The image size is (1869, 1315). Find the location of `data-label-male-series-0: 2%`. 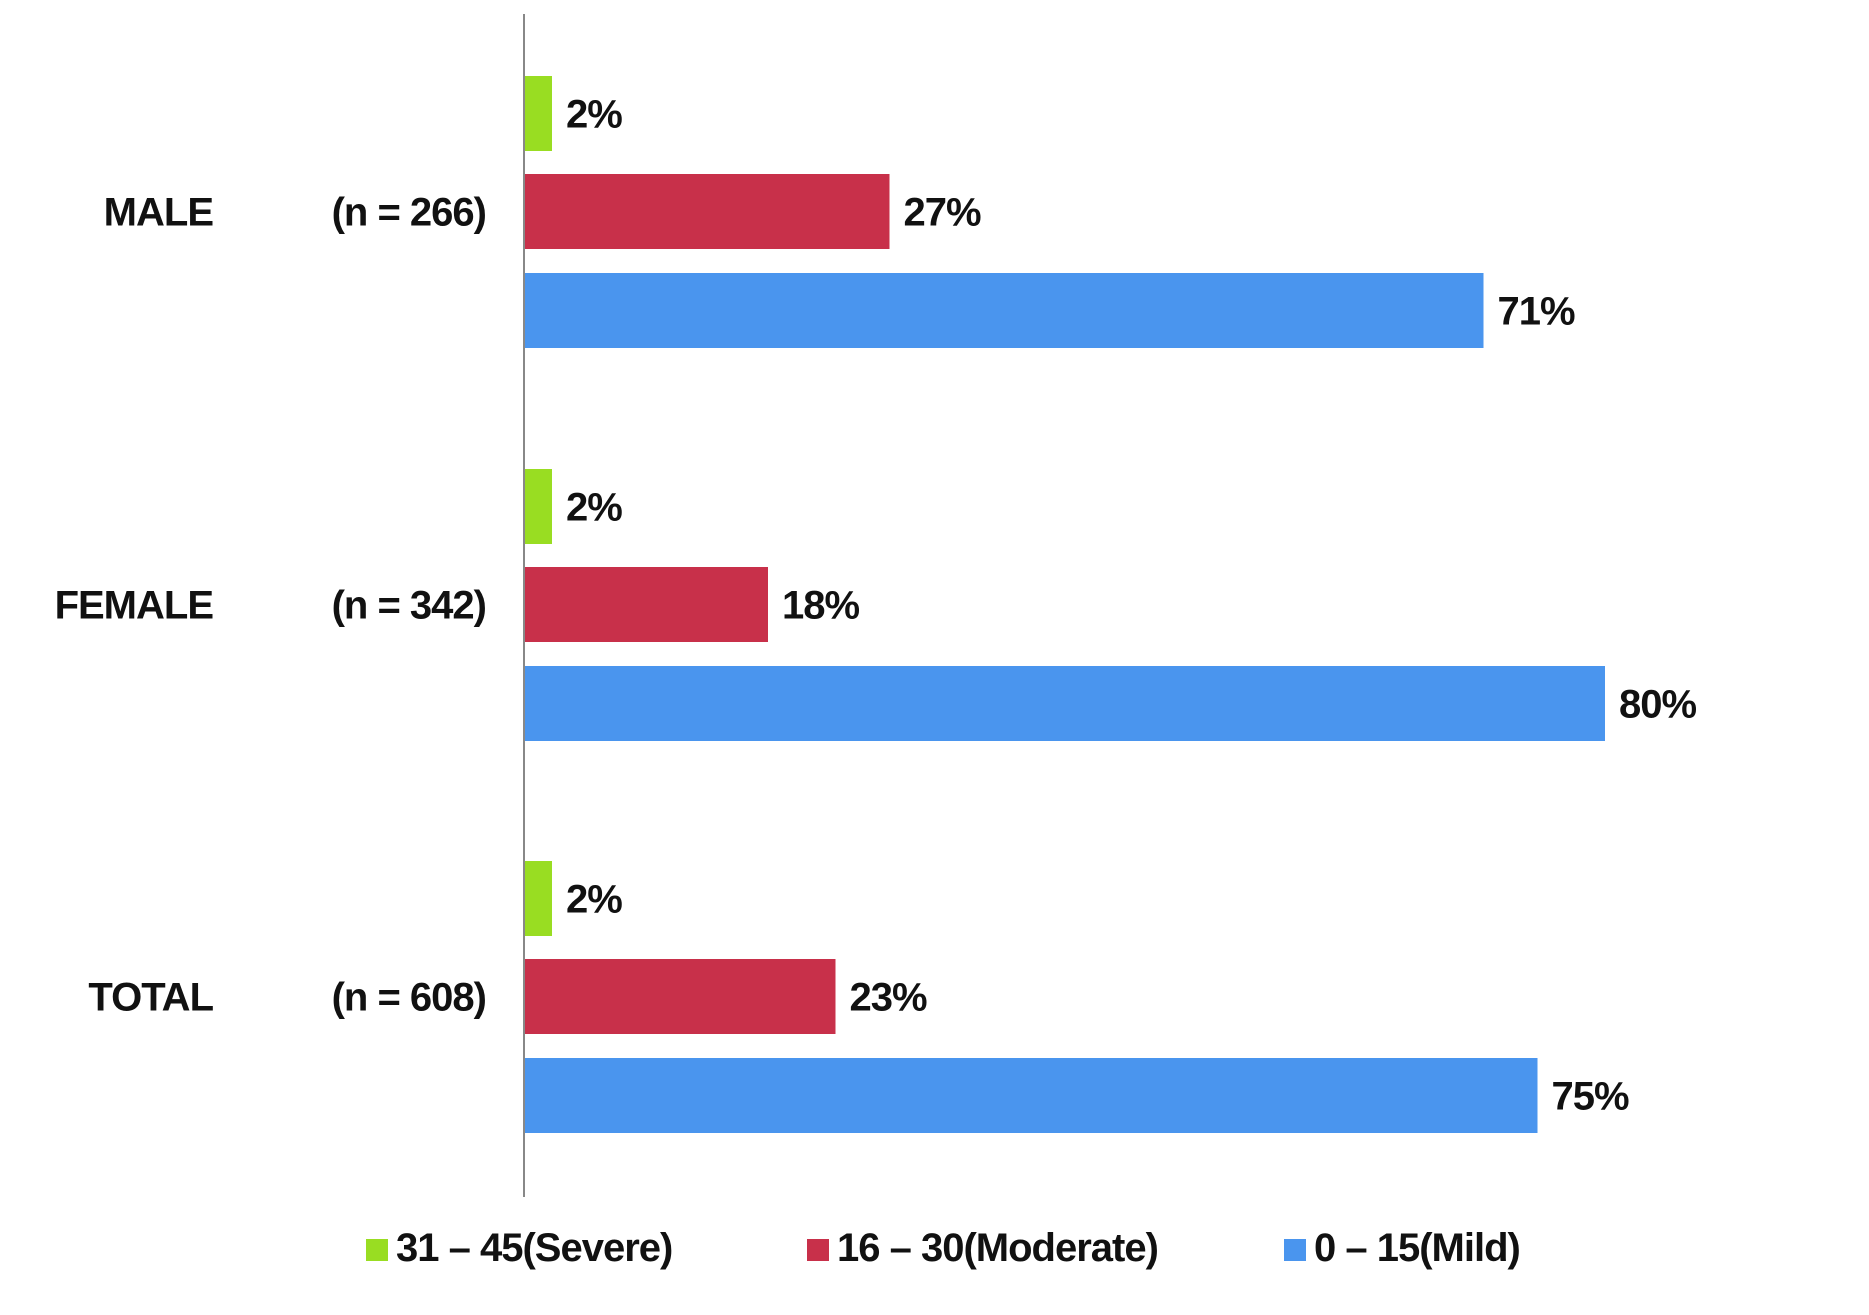

data-label-male-series-0: 2% is located at coordinates (594, 115).